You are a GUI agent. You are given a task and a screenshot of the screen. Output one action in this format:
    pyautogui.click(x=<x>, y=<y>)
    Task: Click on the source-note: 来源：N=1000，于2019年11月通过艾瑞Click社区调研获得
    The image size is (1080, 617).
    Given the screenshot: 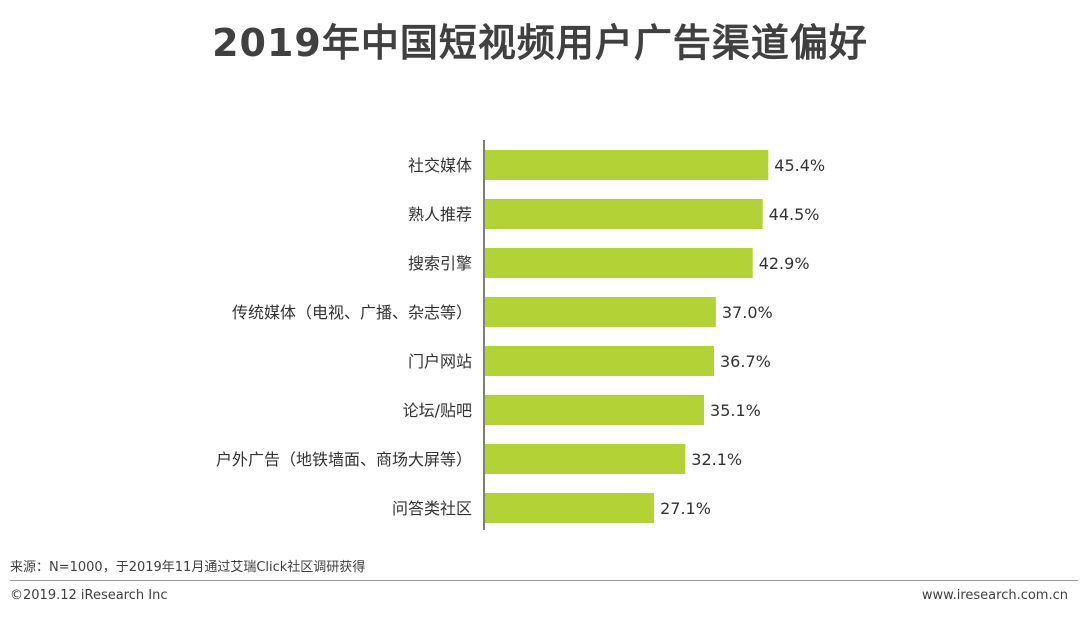 What is the action you would take?
    pyautogui.click(x=188, y=567)
    